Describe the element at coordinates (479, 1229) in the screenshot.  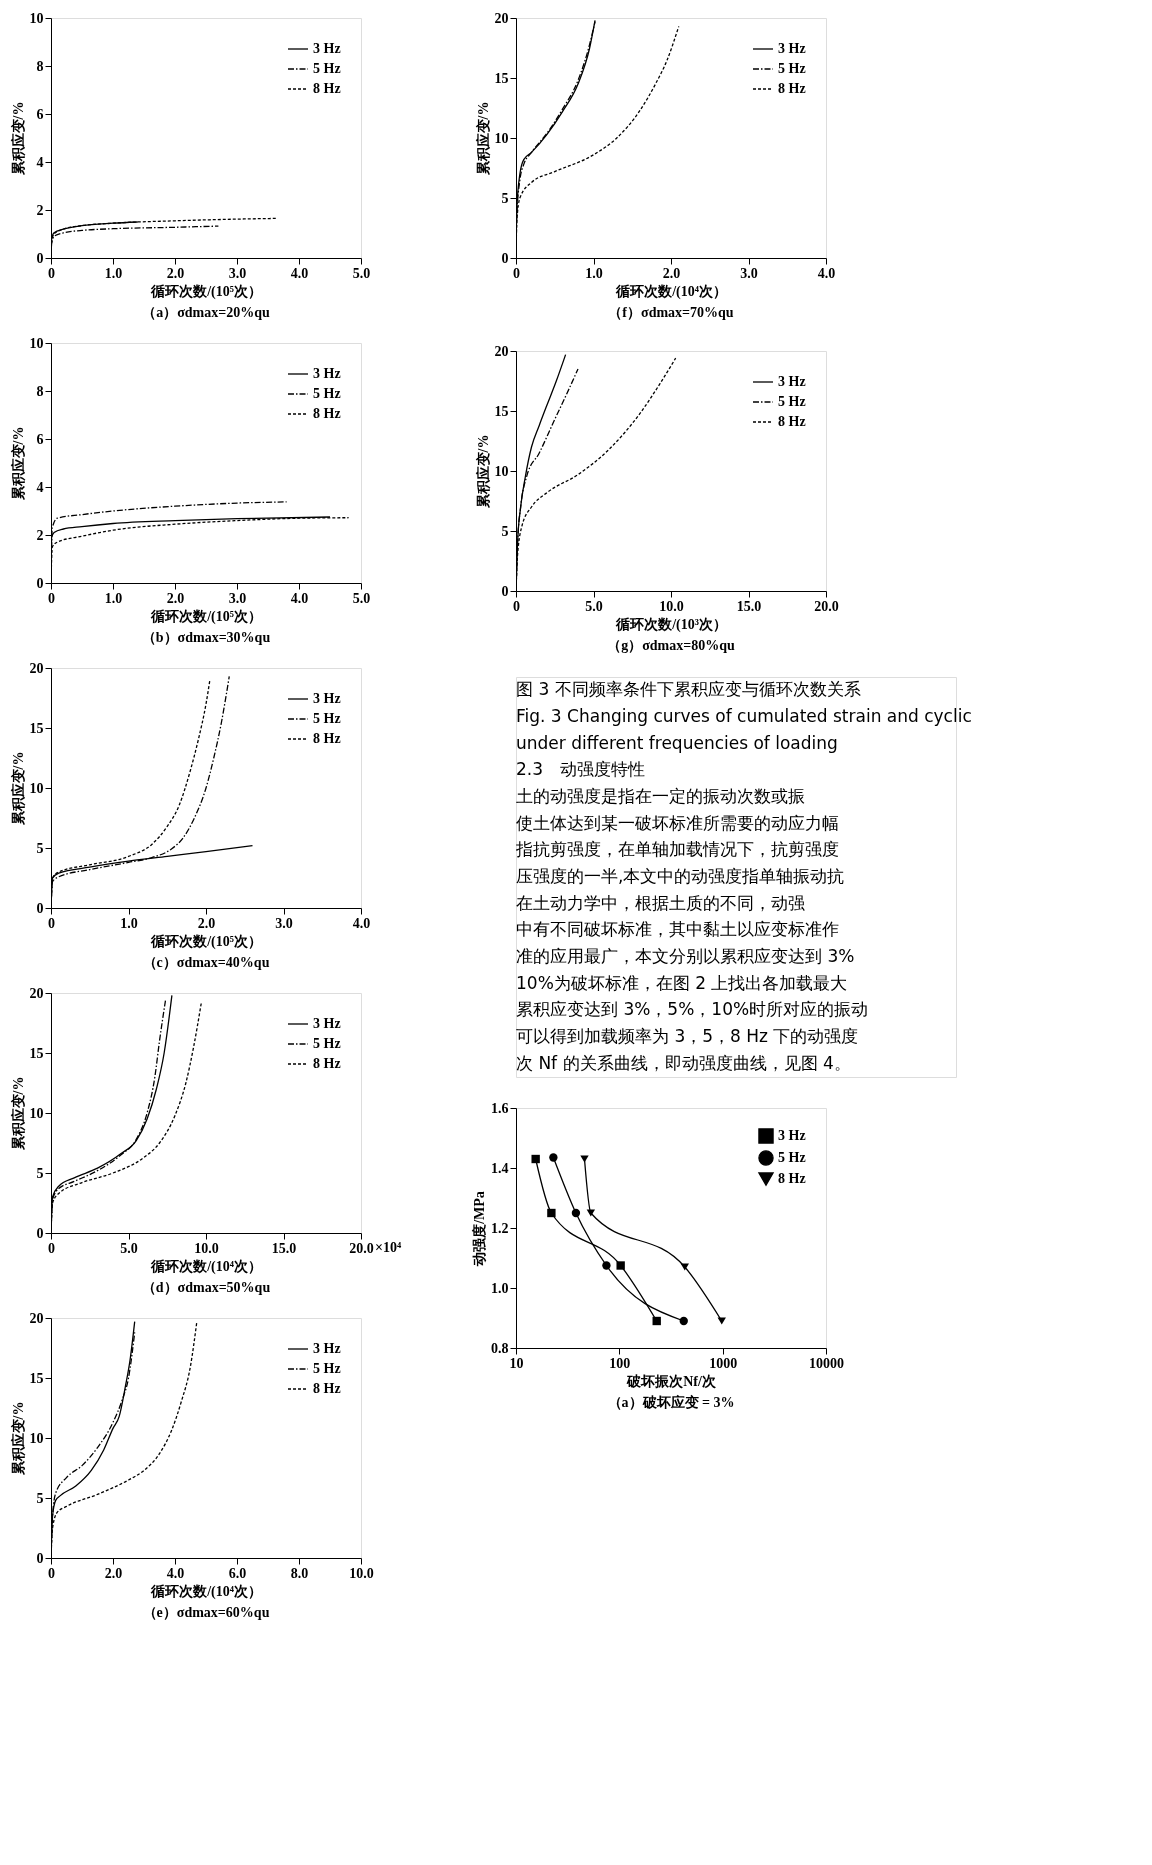
I see `y-axis-title: 动强度/MPa` at that location.